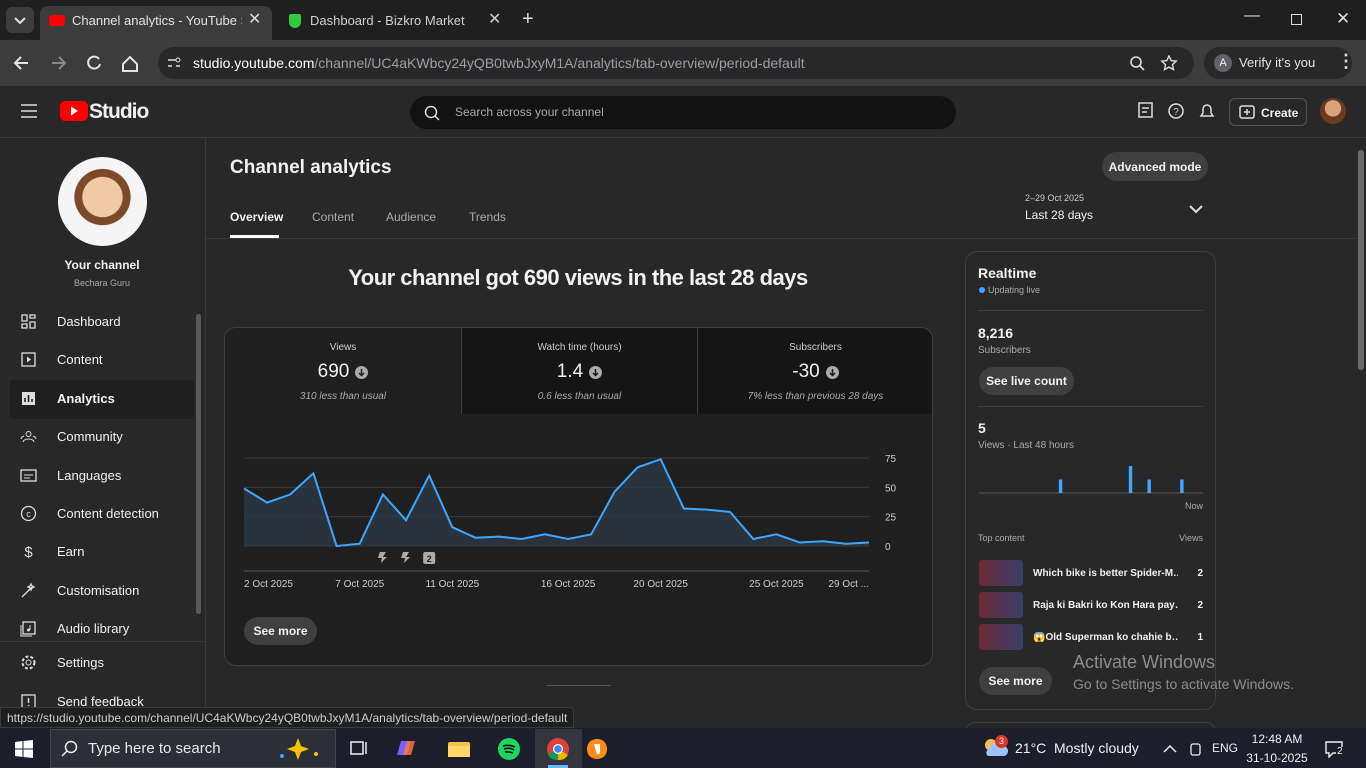 Image resolution: width=1366 pixels, height=768 pixels. Describe the element at coordinates (1223, 63) in the screenshot. I see `profile-avatar: A` at that location.